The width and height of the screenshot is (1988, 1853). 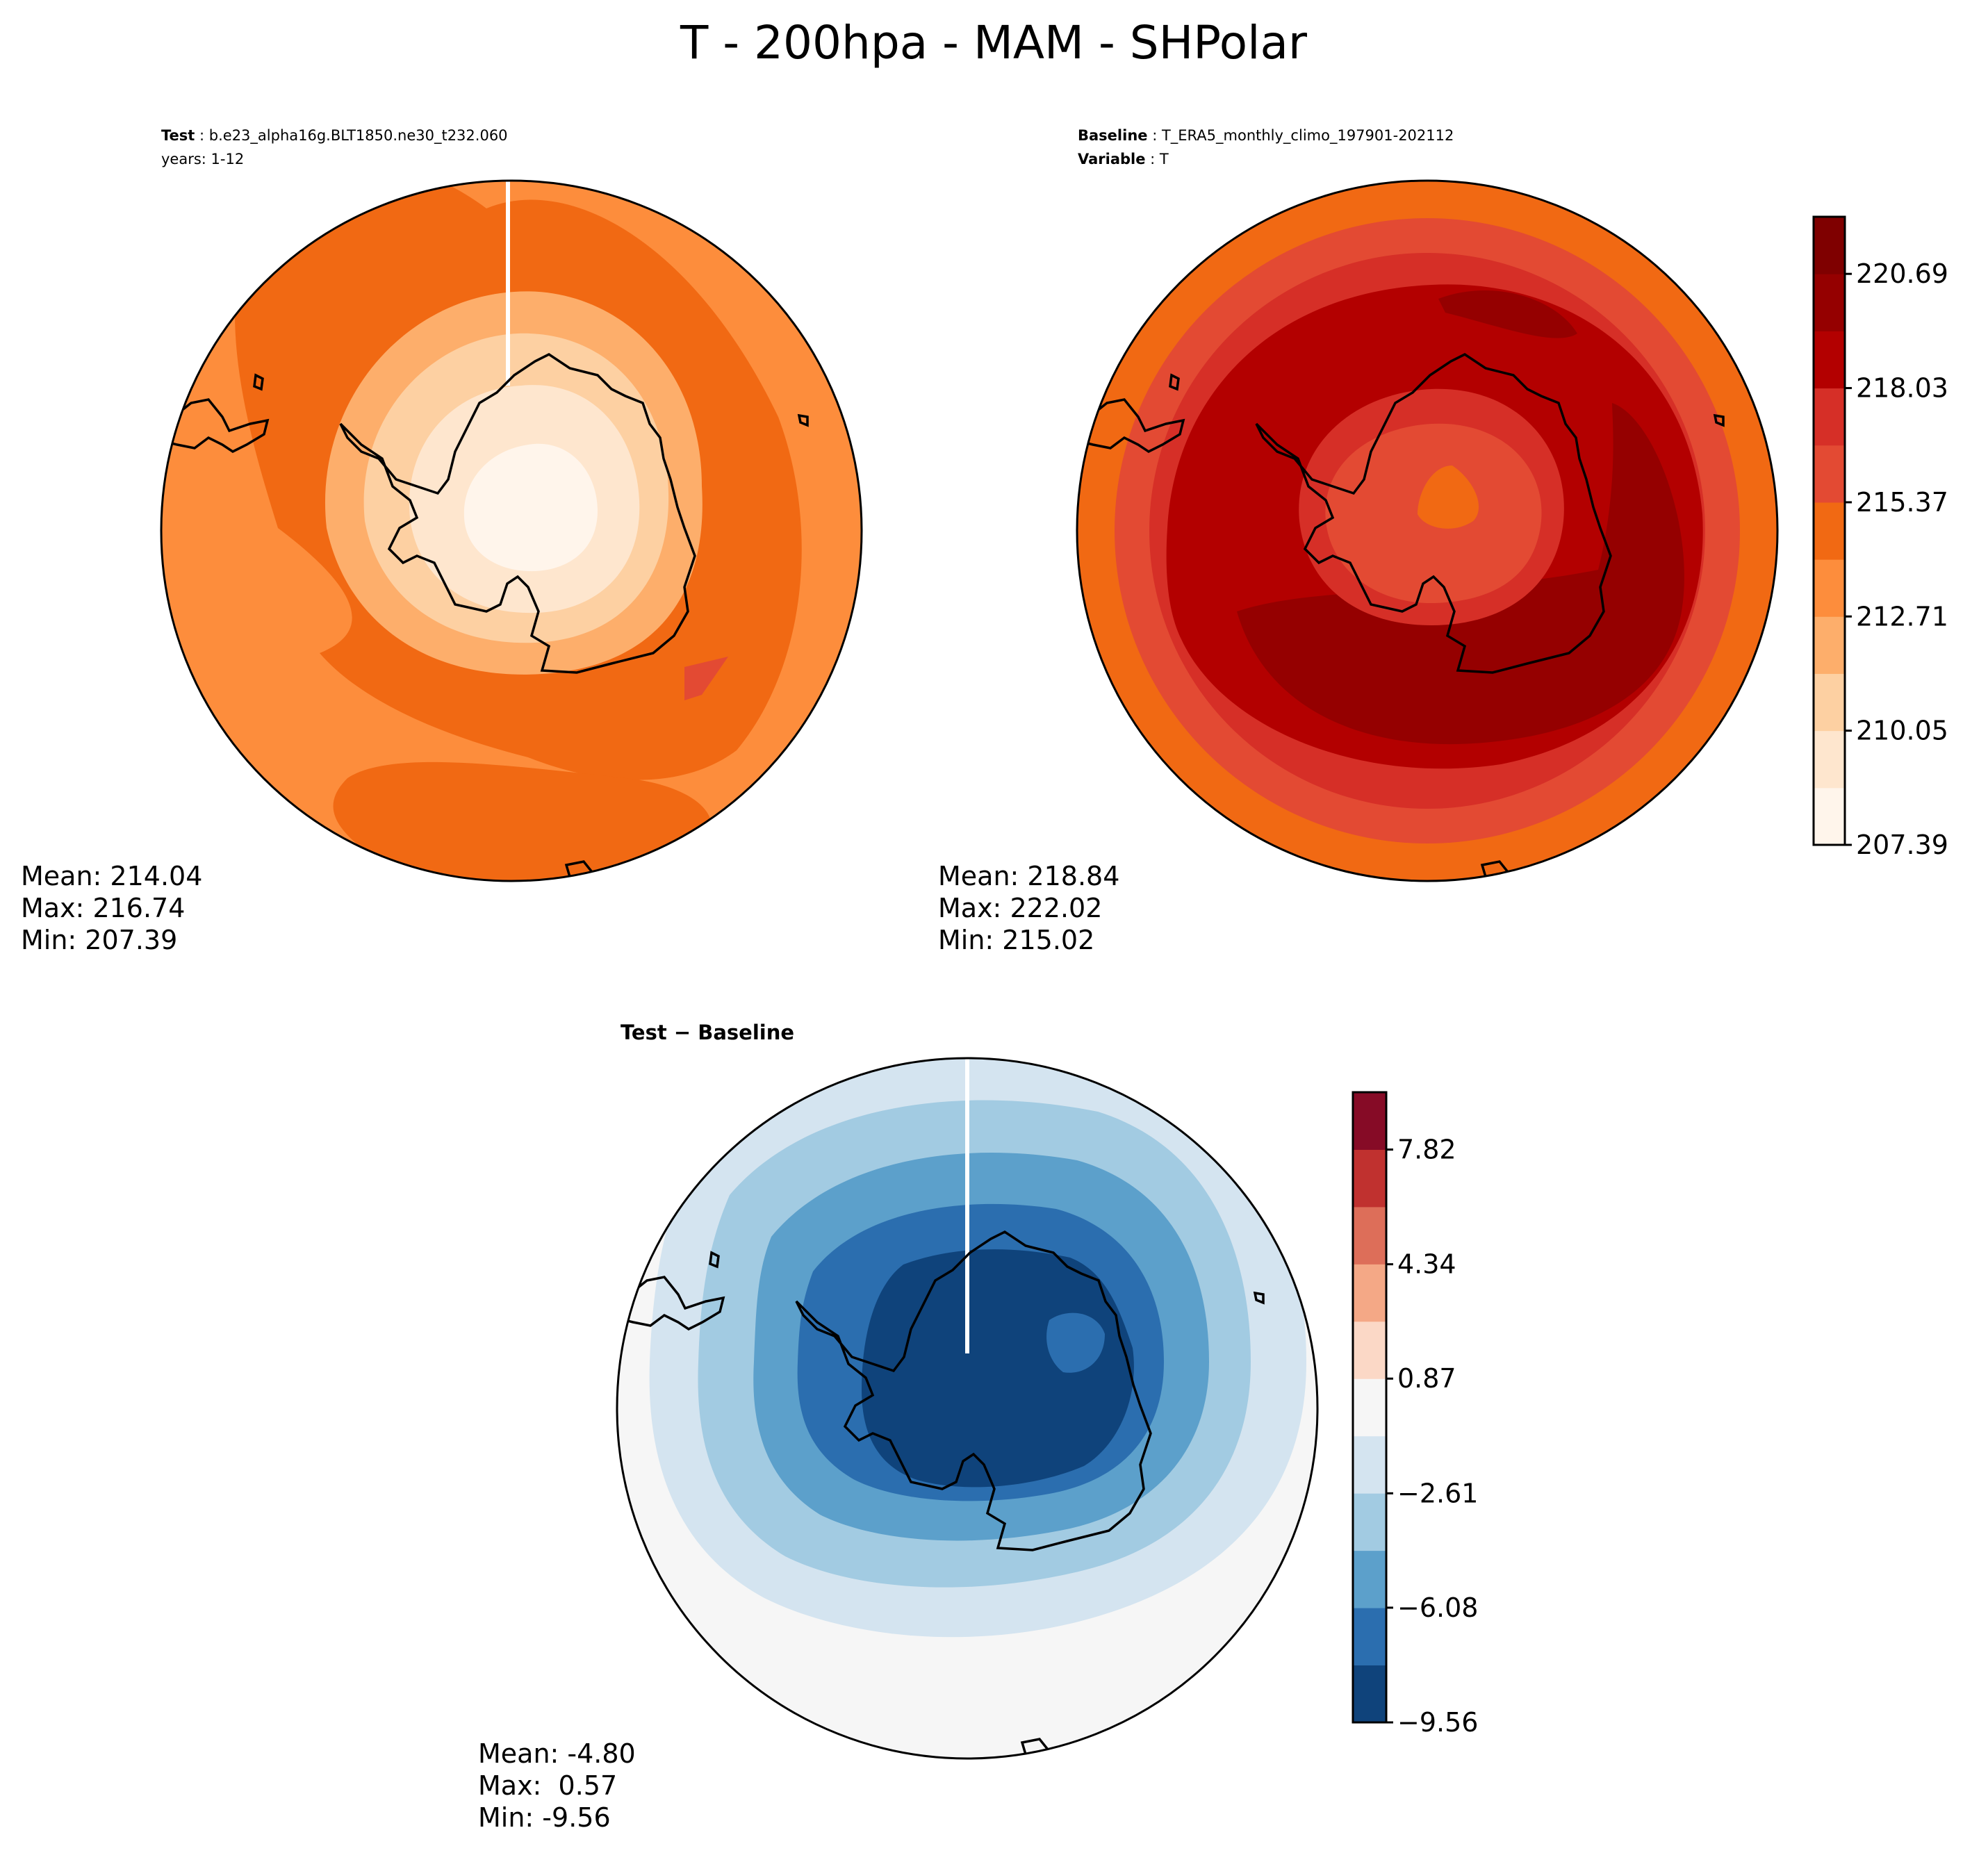 What do you see at coordinates (1426, 1150) in the screenshot?
I see `diff-colorbar-tick-label: 7.82` at bounding box center [1426, 1150].